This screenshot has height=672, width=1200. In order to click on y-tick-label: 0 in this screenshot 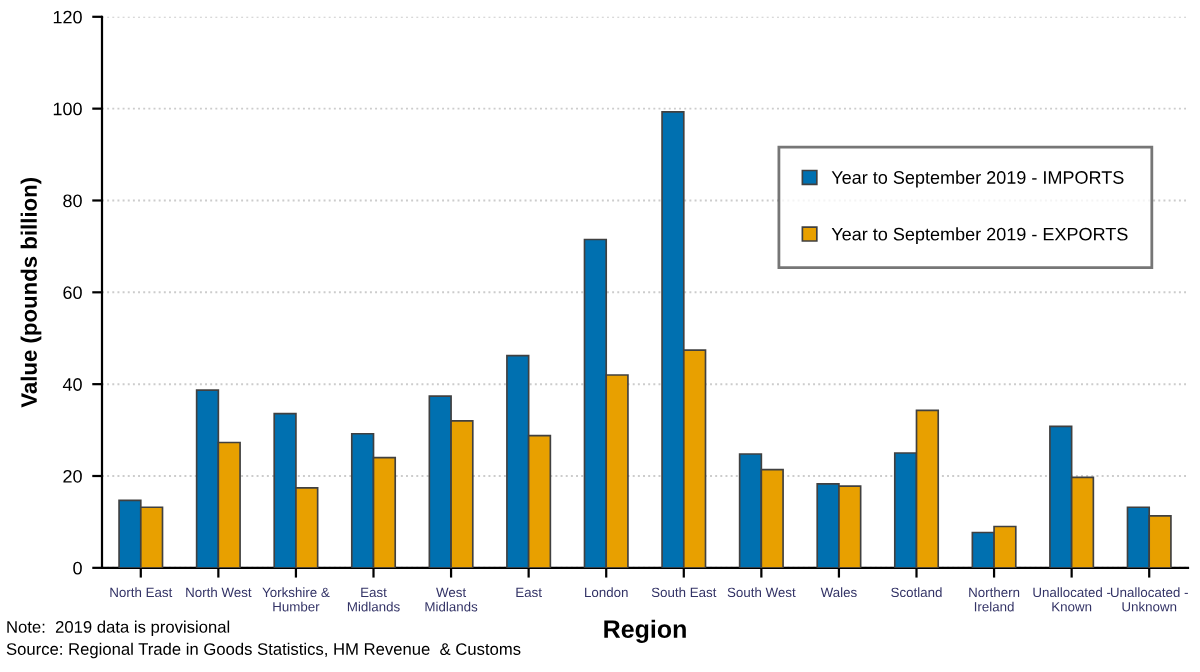, I will do `click(77, 568)`.